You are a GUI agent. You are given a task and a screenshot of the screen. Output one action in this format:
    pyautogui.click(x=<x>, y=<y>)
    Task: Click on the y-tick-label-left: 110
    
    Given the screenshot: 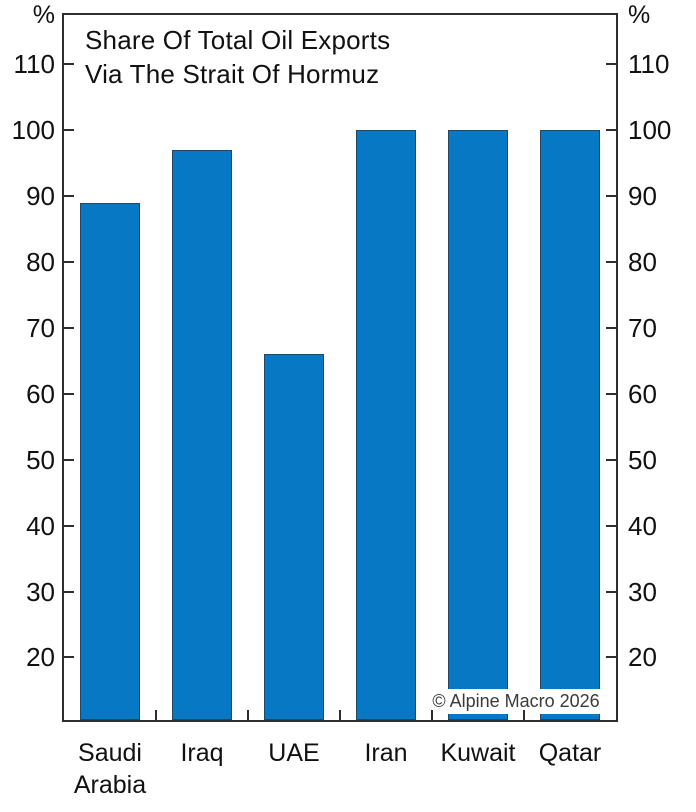 What is the action you would take?
    pyautogui.click(x=34, y=64)
    